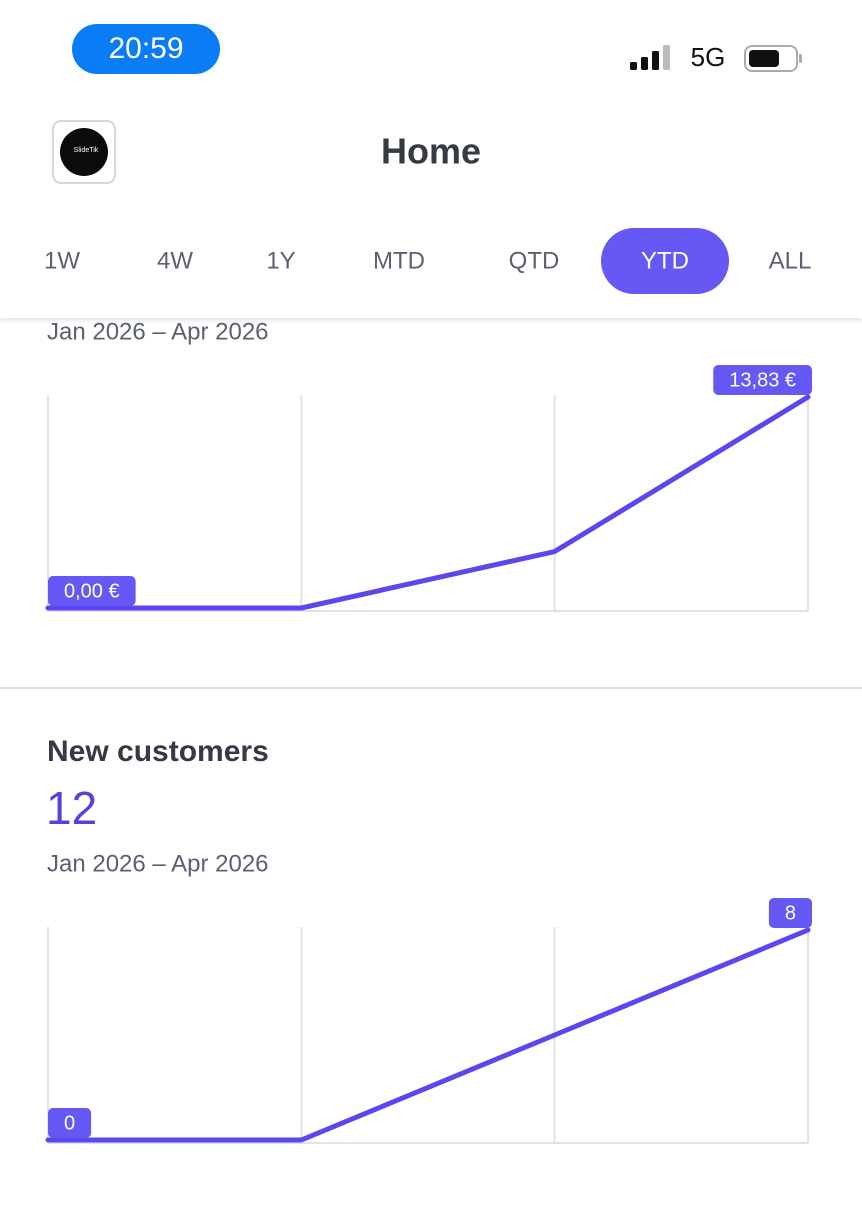  I want to click on tab: QTD, so click(534, 260).